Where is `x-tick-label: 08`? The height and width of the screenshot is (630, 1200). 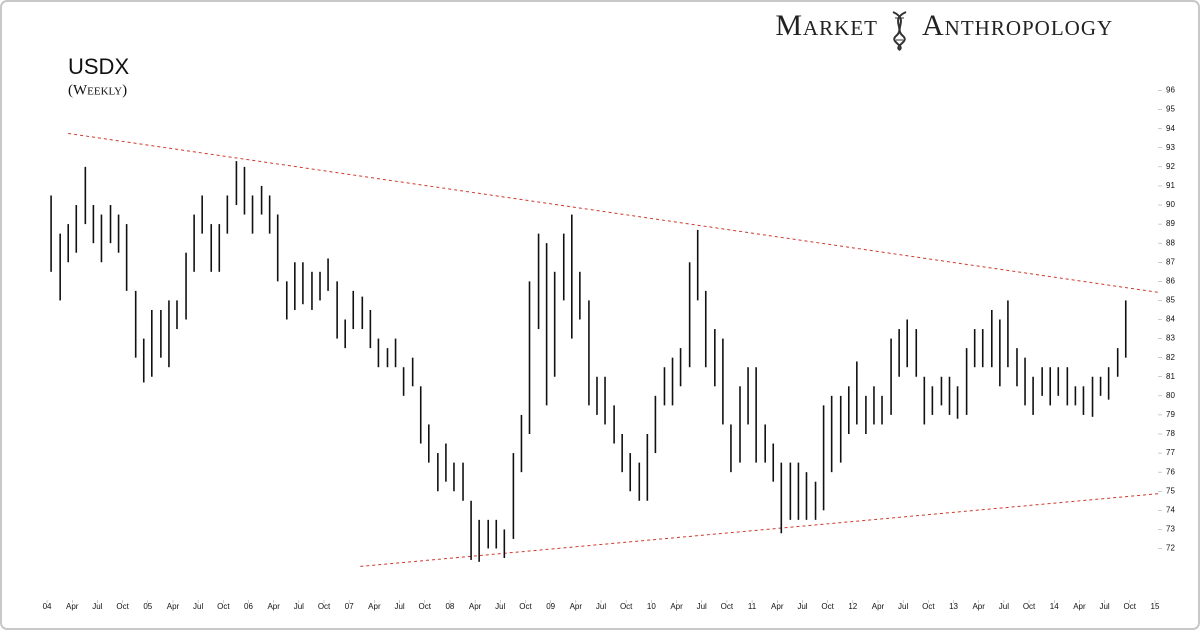
x-tick-label: 08 is located at coordinates (449, 606).